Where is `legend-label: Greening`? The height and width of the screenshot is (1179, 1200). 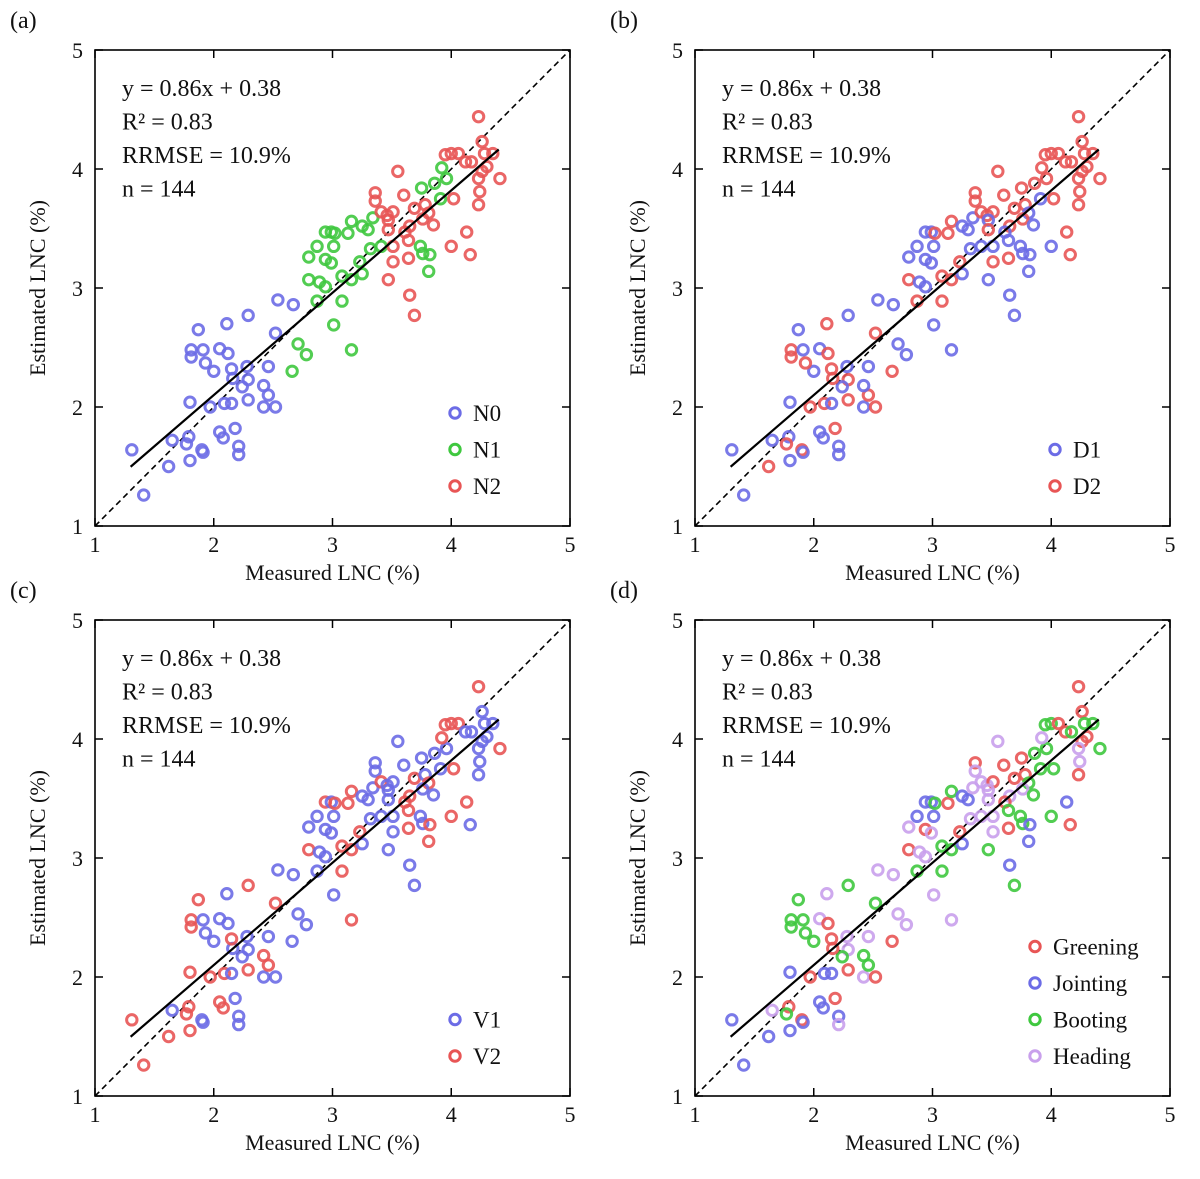 legend-label: Greening is located at coordinates (1096, 947).